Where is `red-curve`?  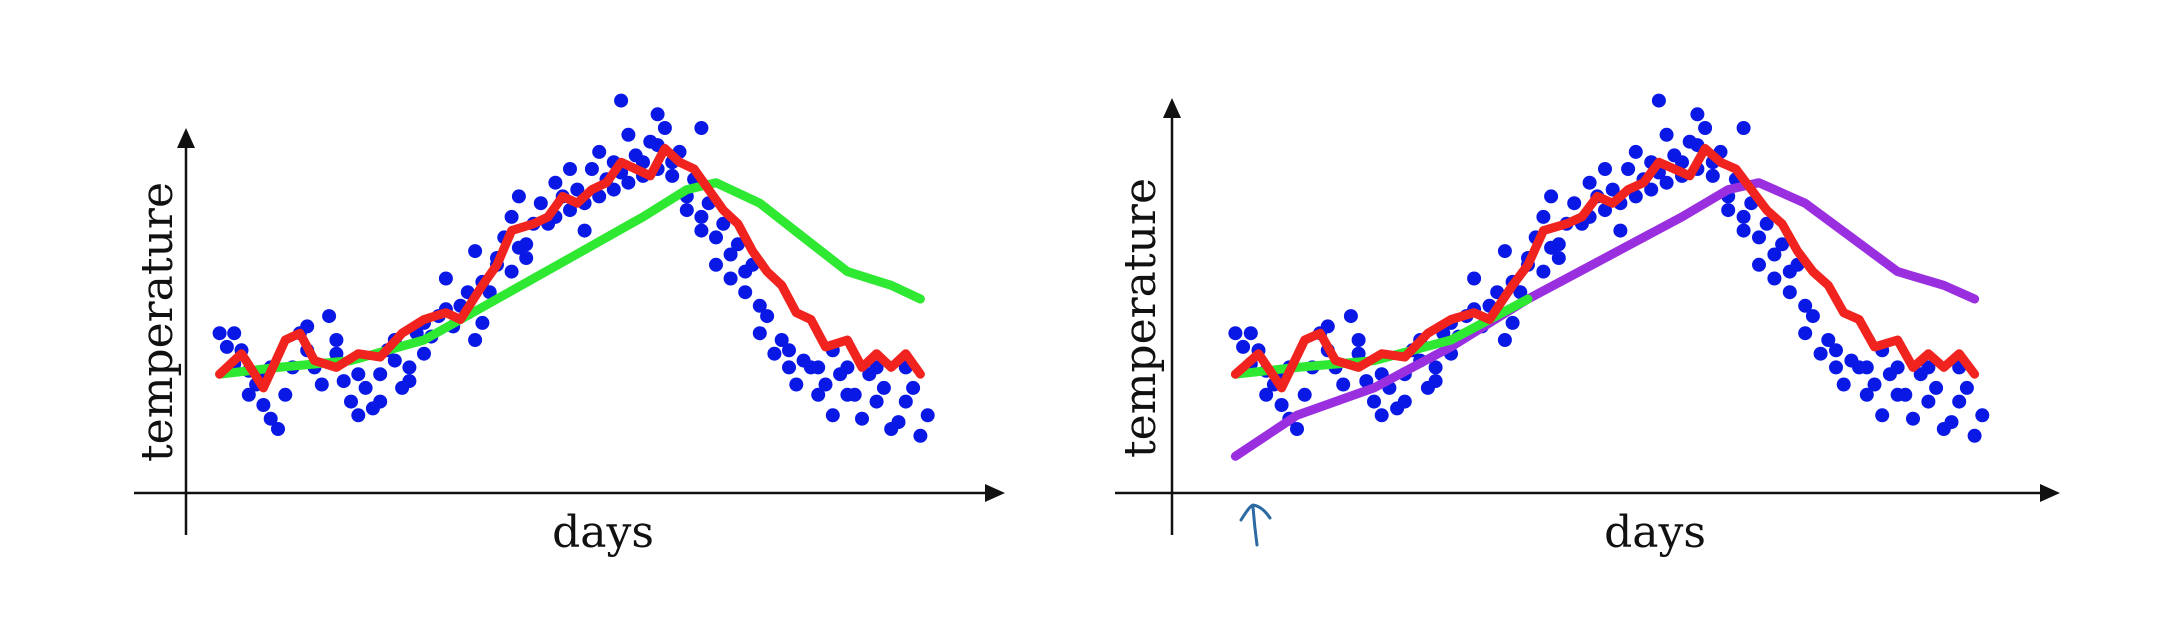
red-curve is located at coordinates (1605, 268).